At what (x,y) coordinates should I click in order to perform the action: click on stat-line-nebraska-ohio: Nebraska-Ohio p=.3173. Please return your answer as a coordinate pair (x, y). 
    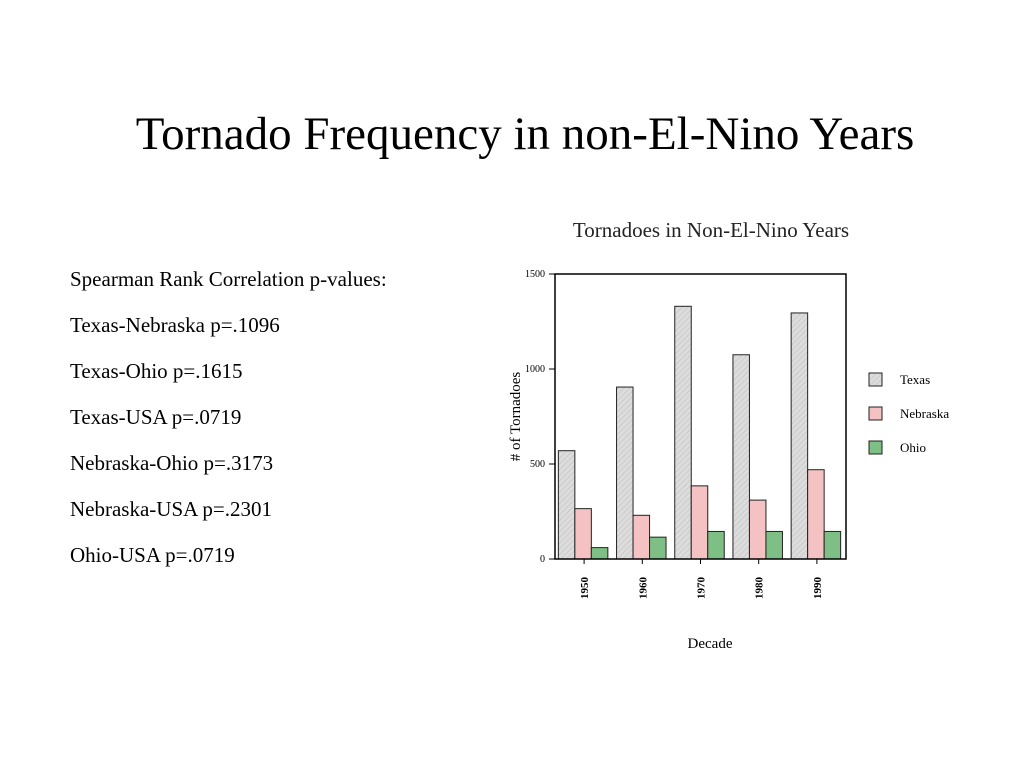
    Looking at the image, I should click on (172, 463).